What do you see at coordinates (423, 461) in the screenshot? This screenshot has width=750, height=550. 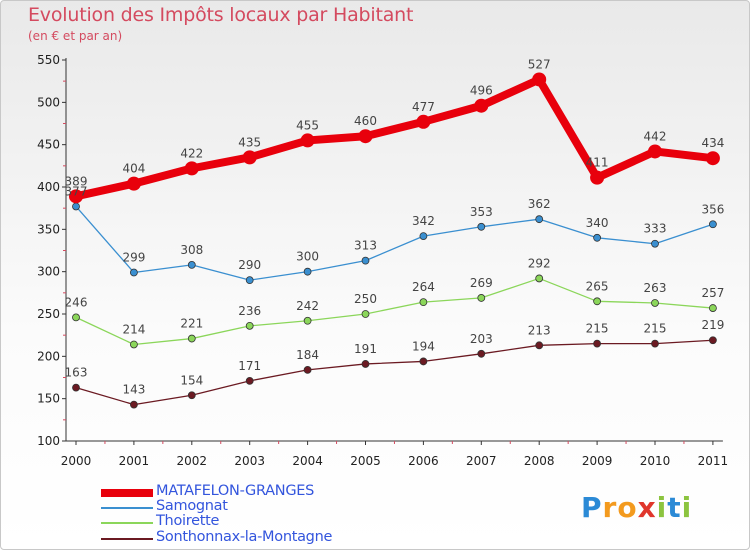 I see `x-tick-label: 2006` at bounding box center [423, 461].